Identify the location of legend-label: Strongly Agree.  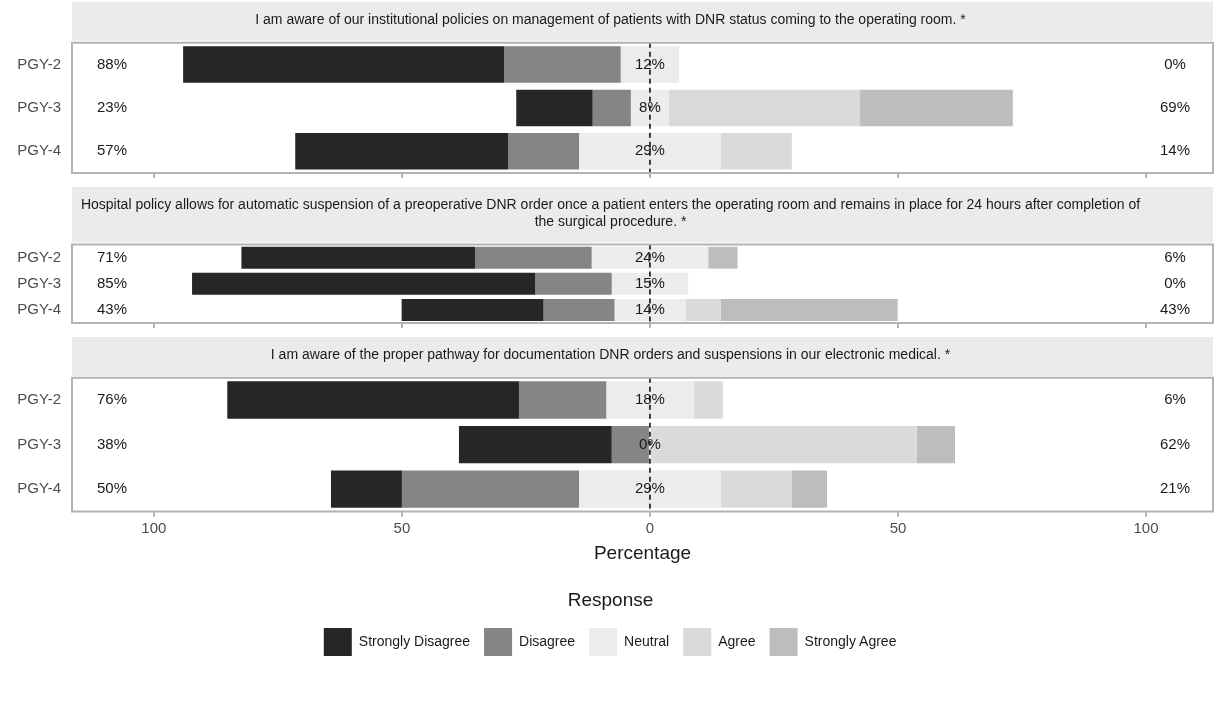
(850, 640).